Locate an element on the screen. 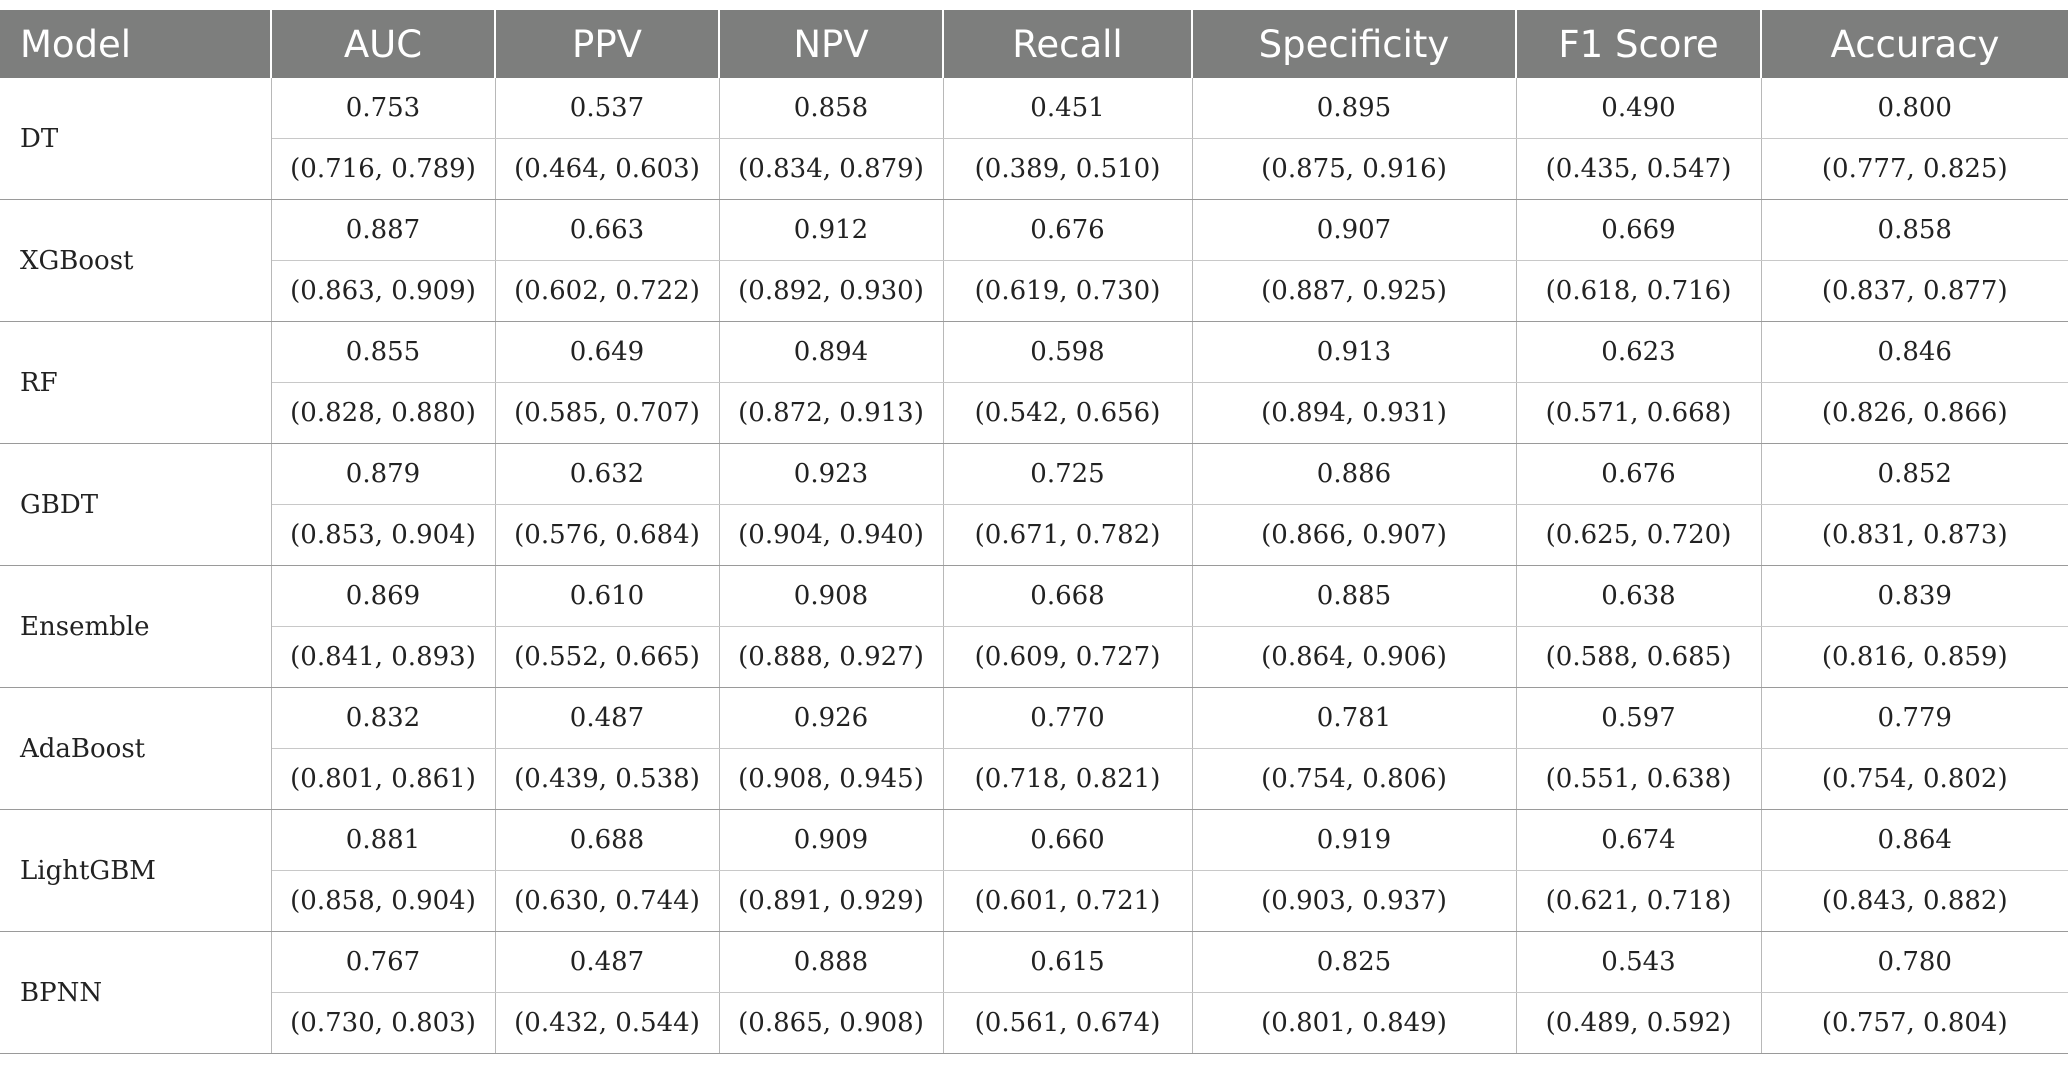 This screenshot has width=2068, height=1077. model-name-bpnn: BPNN is located at coordinates (136, 992).